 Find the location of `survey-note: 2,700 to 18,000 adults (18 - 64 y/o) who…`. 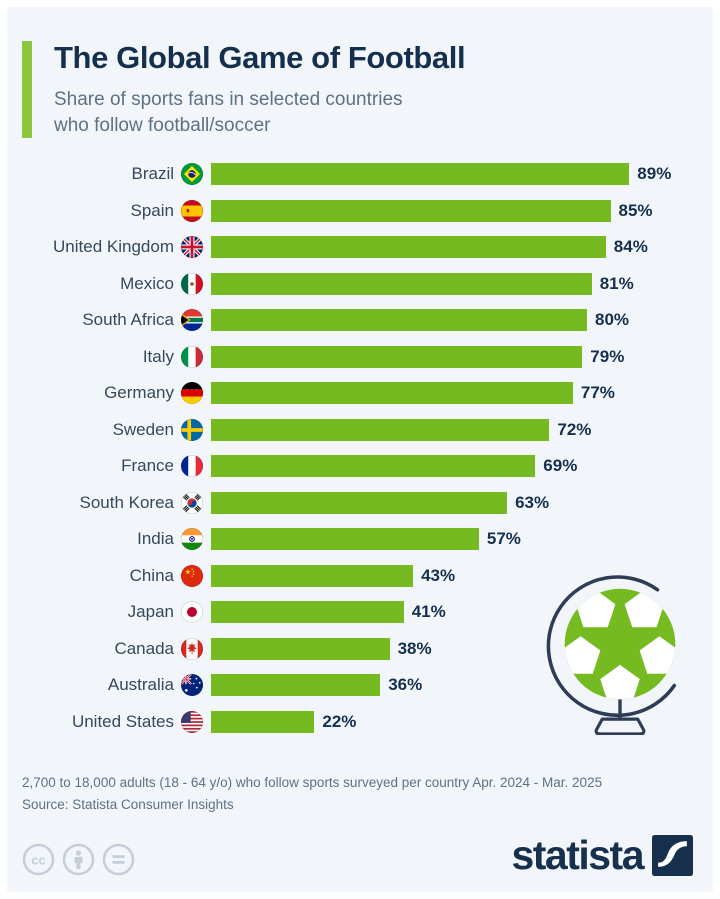

survey-note: 2,700 to 18,000 adults (18 - 64 y/o) who… is located at coordinates (312, 782).